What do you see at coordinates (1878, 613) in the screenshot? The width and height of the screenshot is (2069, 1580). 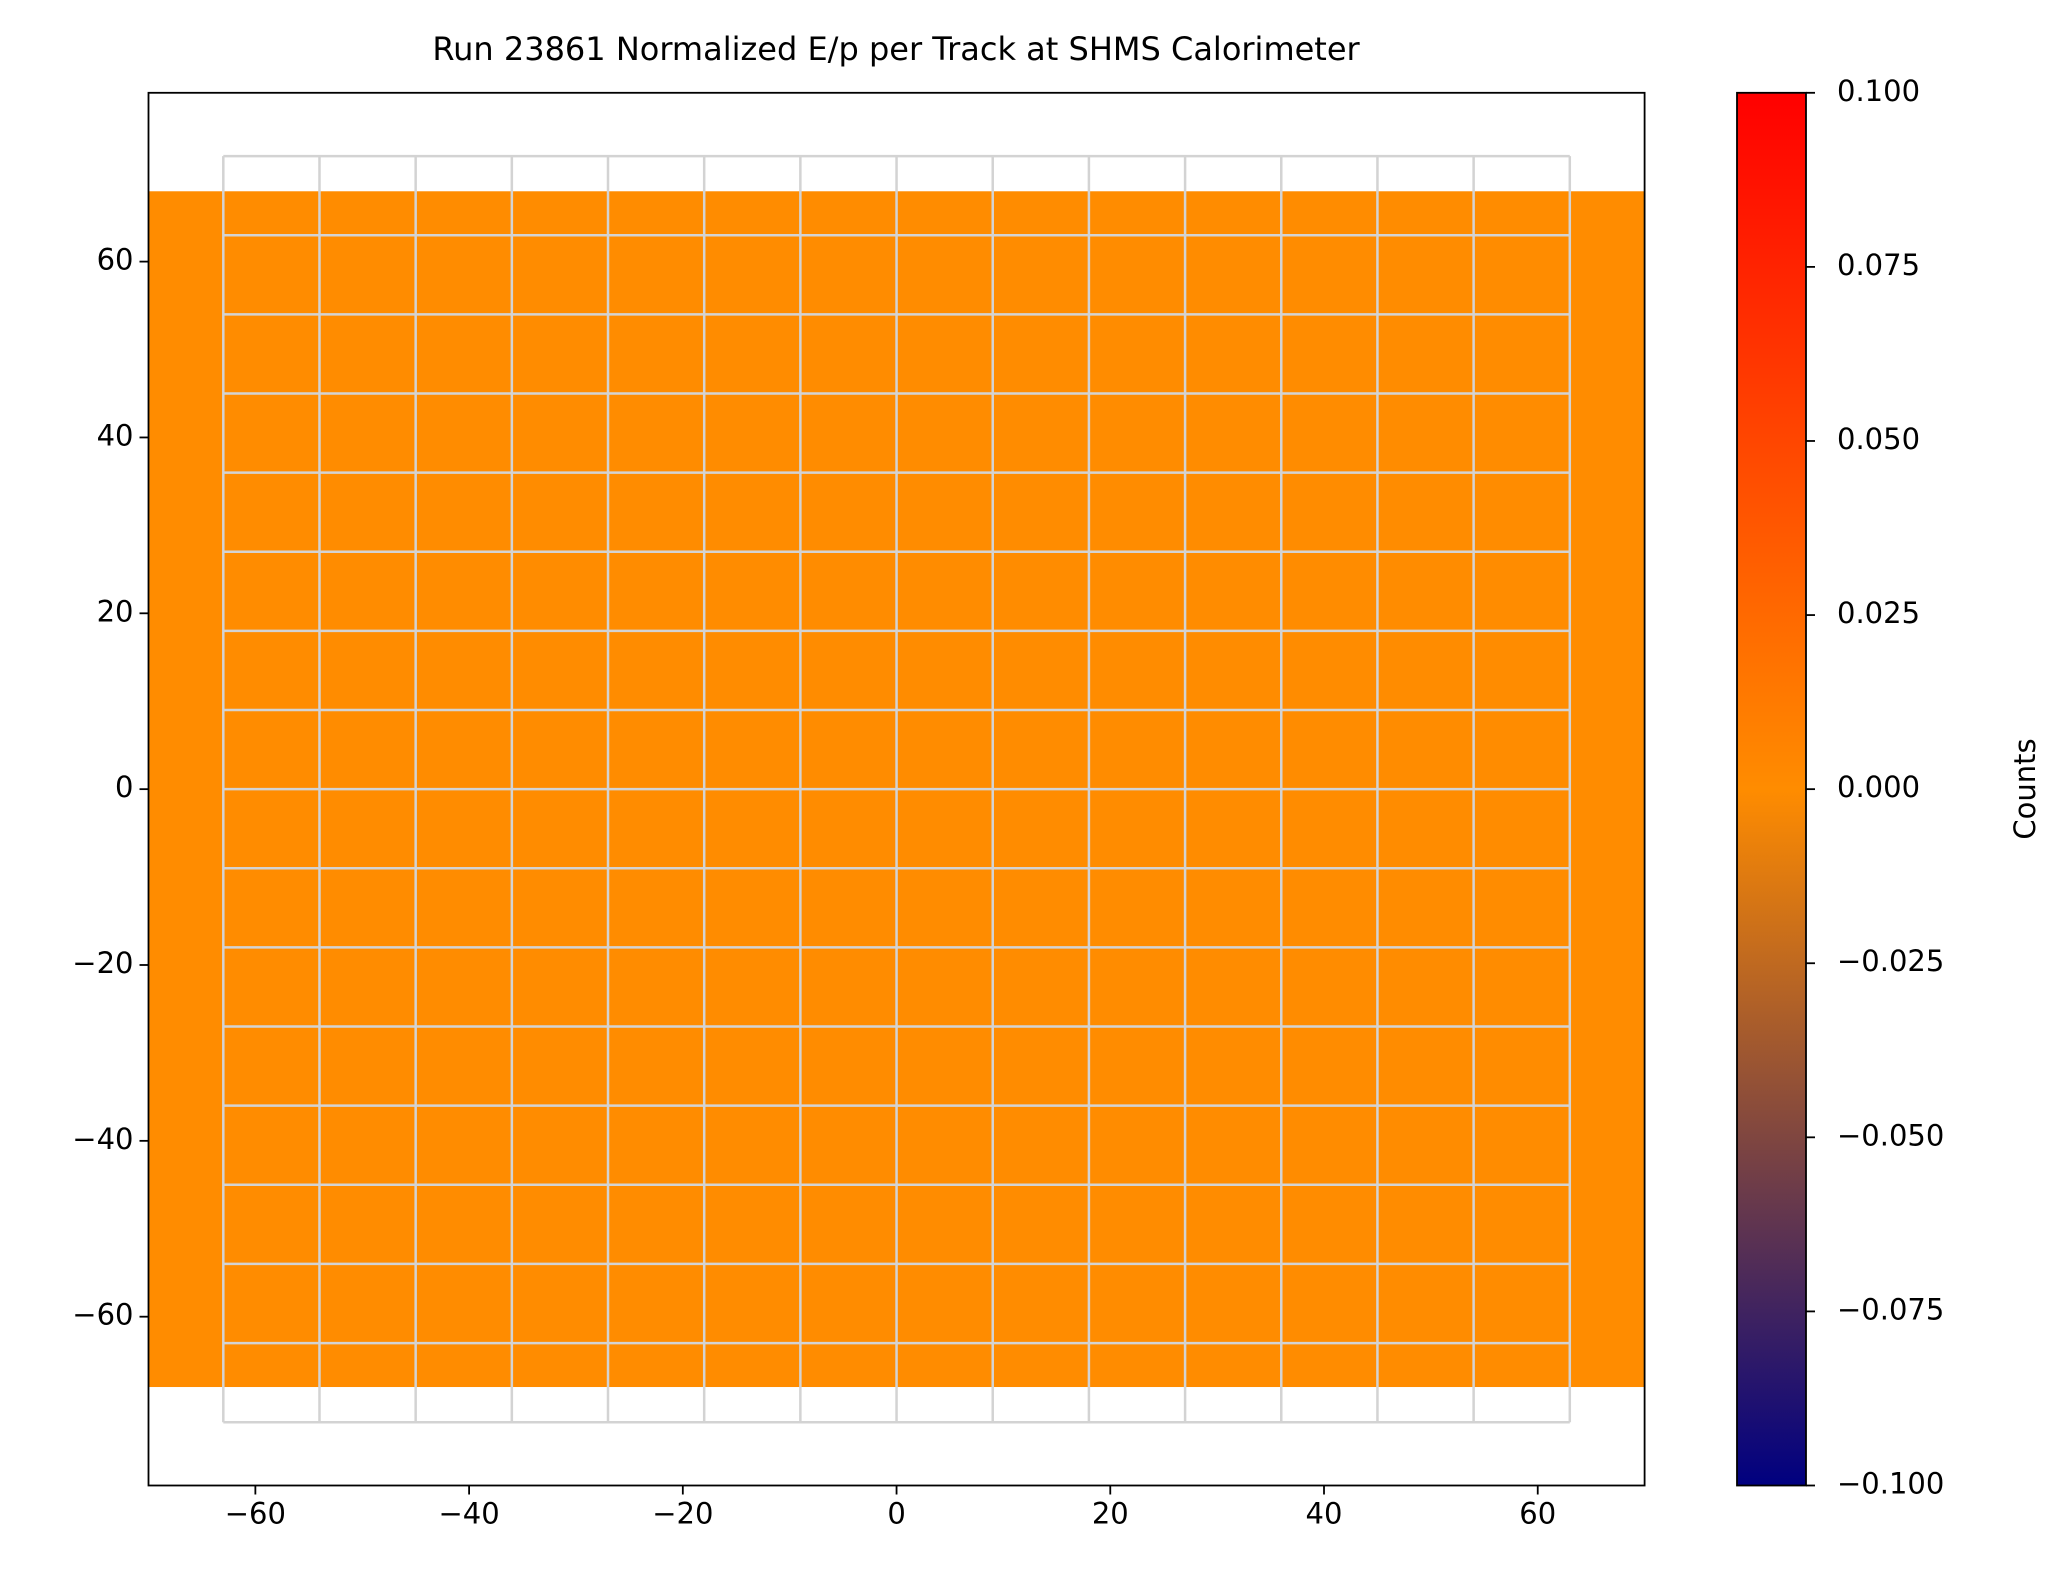 I see `colorbar-tick-label: 0.025` at bounding box center [1878, 613].